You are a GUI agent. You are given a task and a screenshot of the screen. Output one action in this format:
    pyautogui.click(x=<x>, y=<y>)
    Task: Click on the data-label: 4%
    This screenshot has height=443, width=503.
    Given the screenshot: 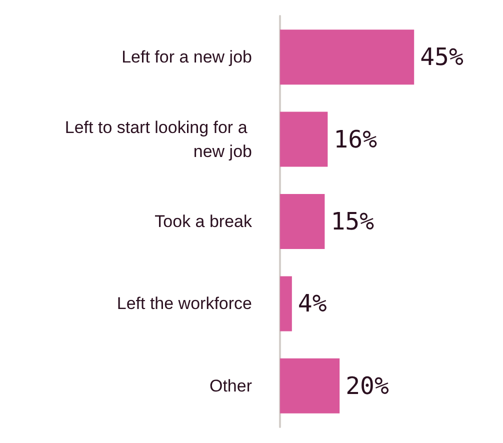 What is the action you would take?
    pyautogui.click(x=313, y=304)
    